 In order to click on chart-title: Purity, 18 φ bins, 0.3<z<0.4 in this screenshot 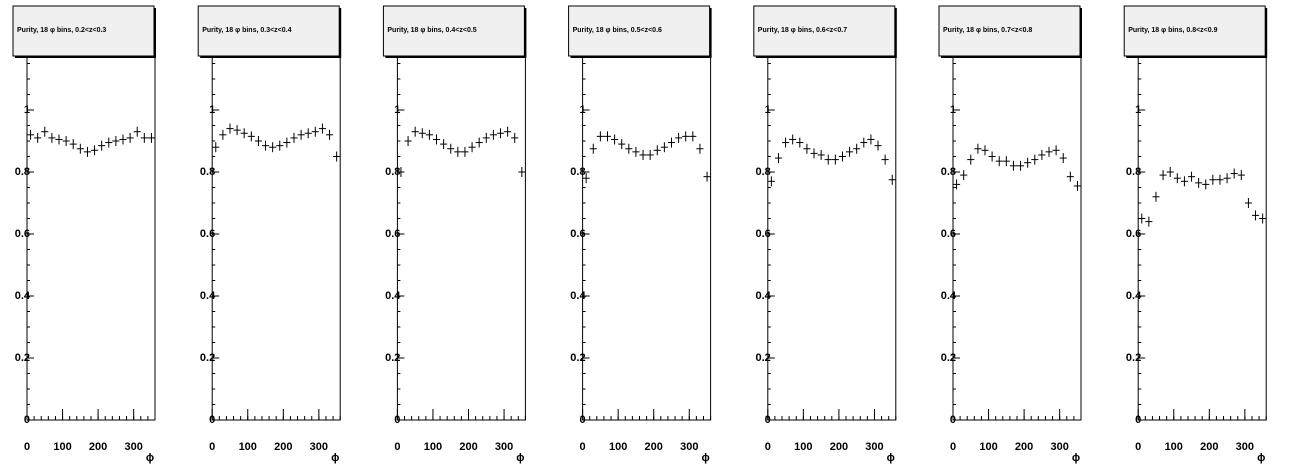, I will do `click(246, 30)`.